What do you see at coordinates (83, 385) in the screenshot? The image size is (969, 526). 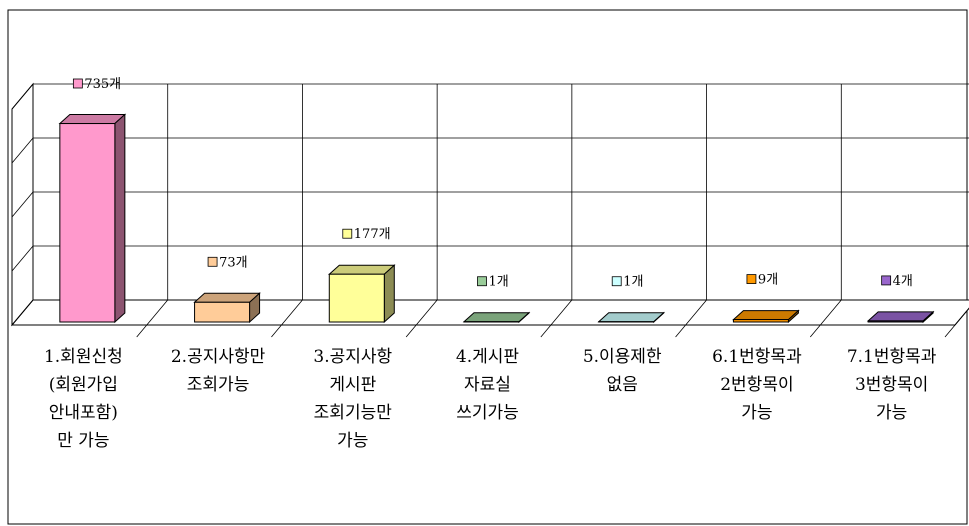 I see `x-tick-label-line: (회원가입` at bounding box center [83, 385].